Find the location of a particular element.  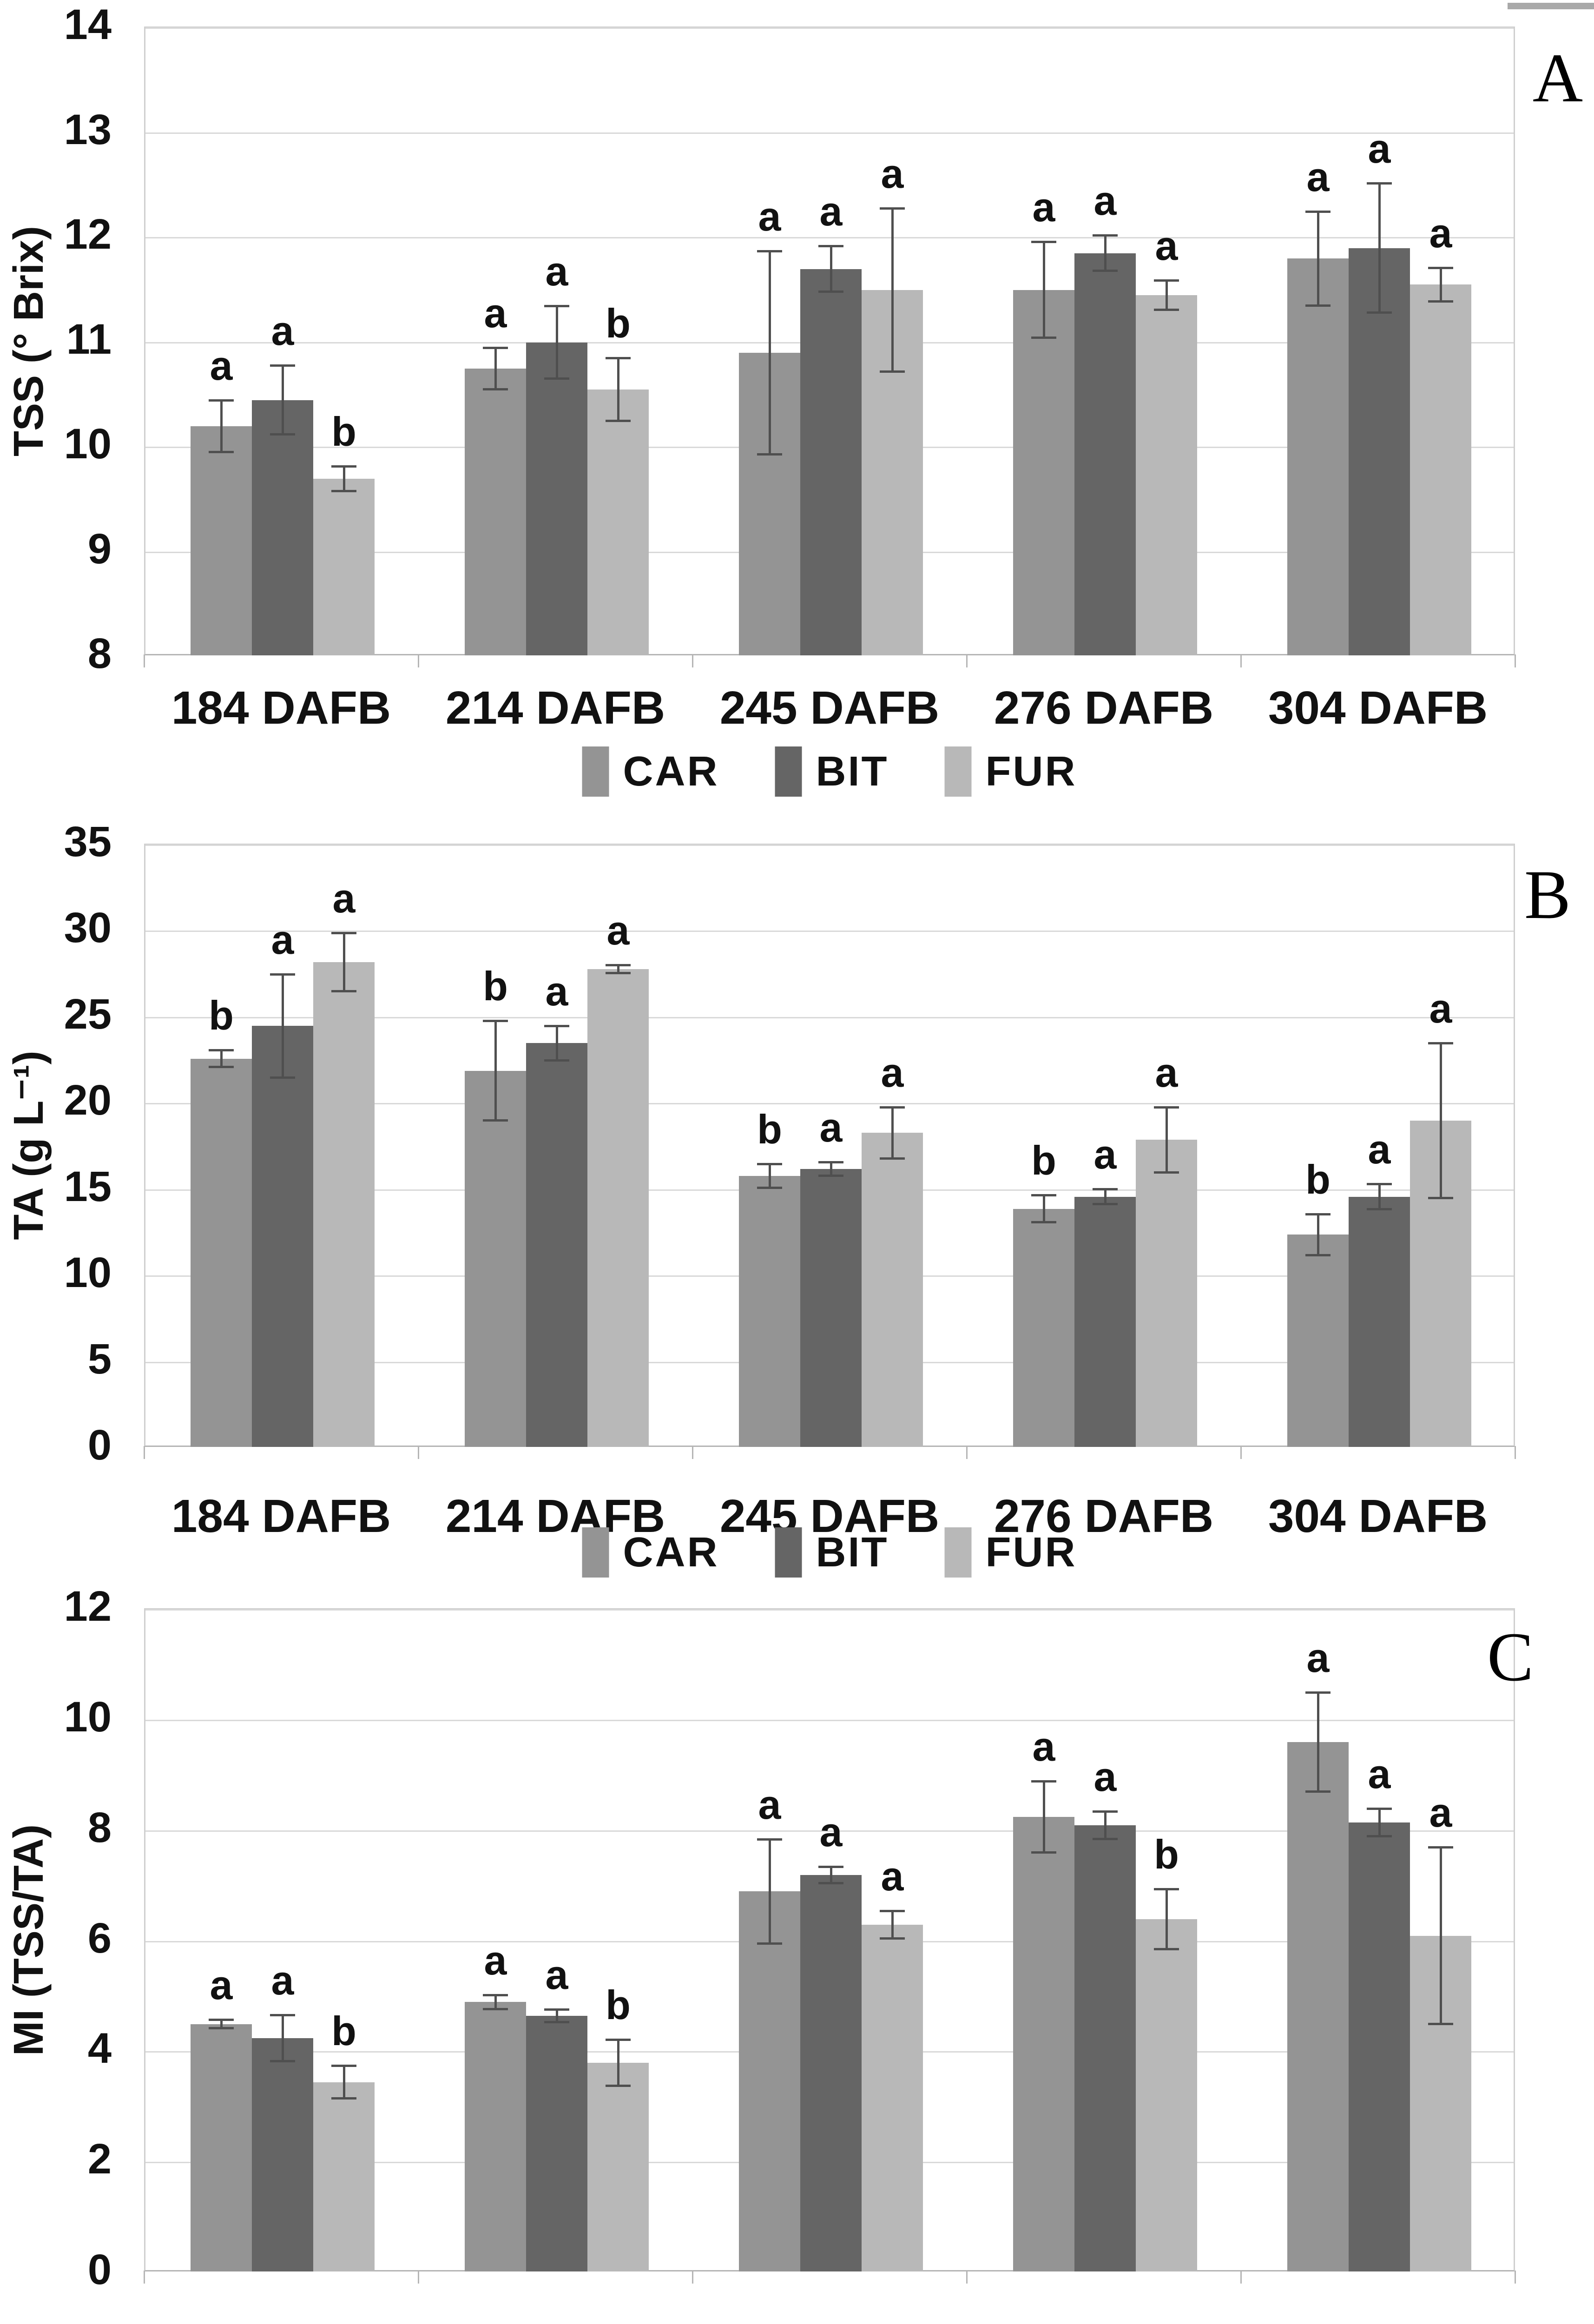

top-right-crop-artifact is located at coordinates (1551, 6).